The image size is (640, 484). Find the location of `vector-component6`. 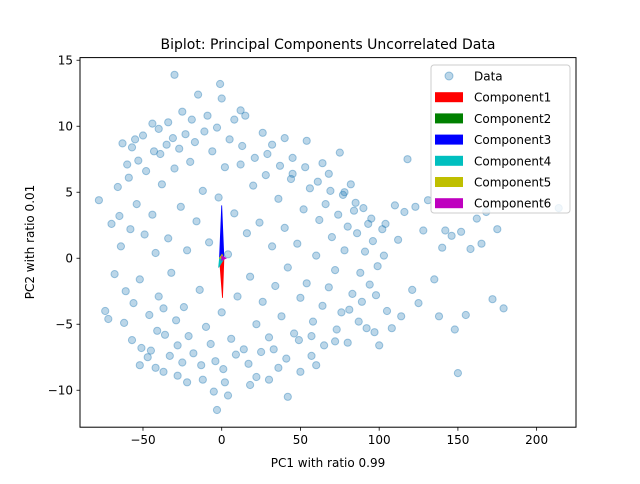

vector-component6 is located at coordinates (224, 258).